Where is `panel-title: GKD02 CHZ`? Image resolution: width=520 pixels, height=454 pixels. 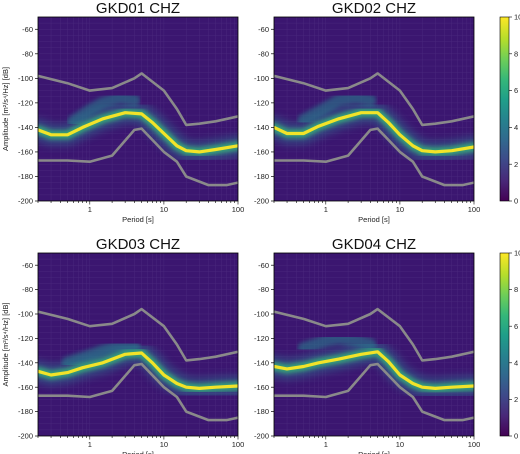
panel-title: GKD02 CHZ is located at coordinates (374, 8).